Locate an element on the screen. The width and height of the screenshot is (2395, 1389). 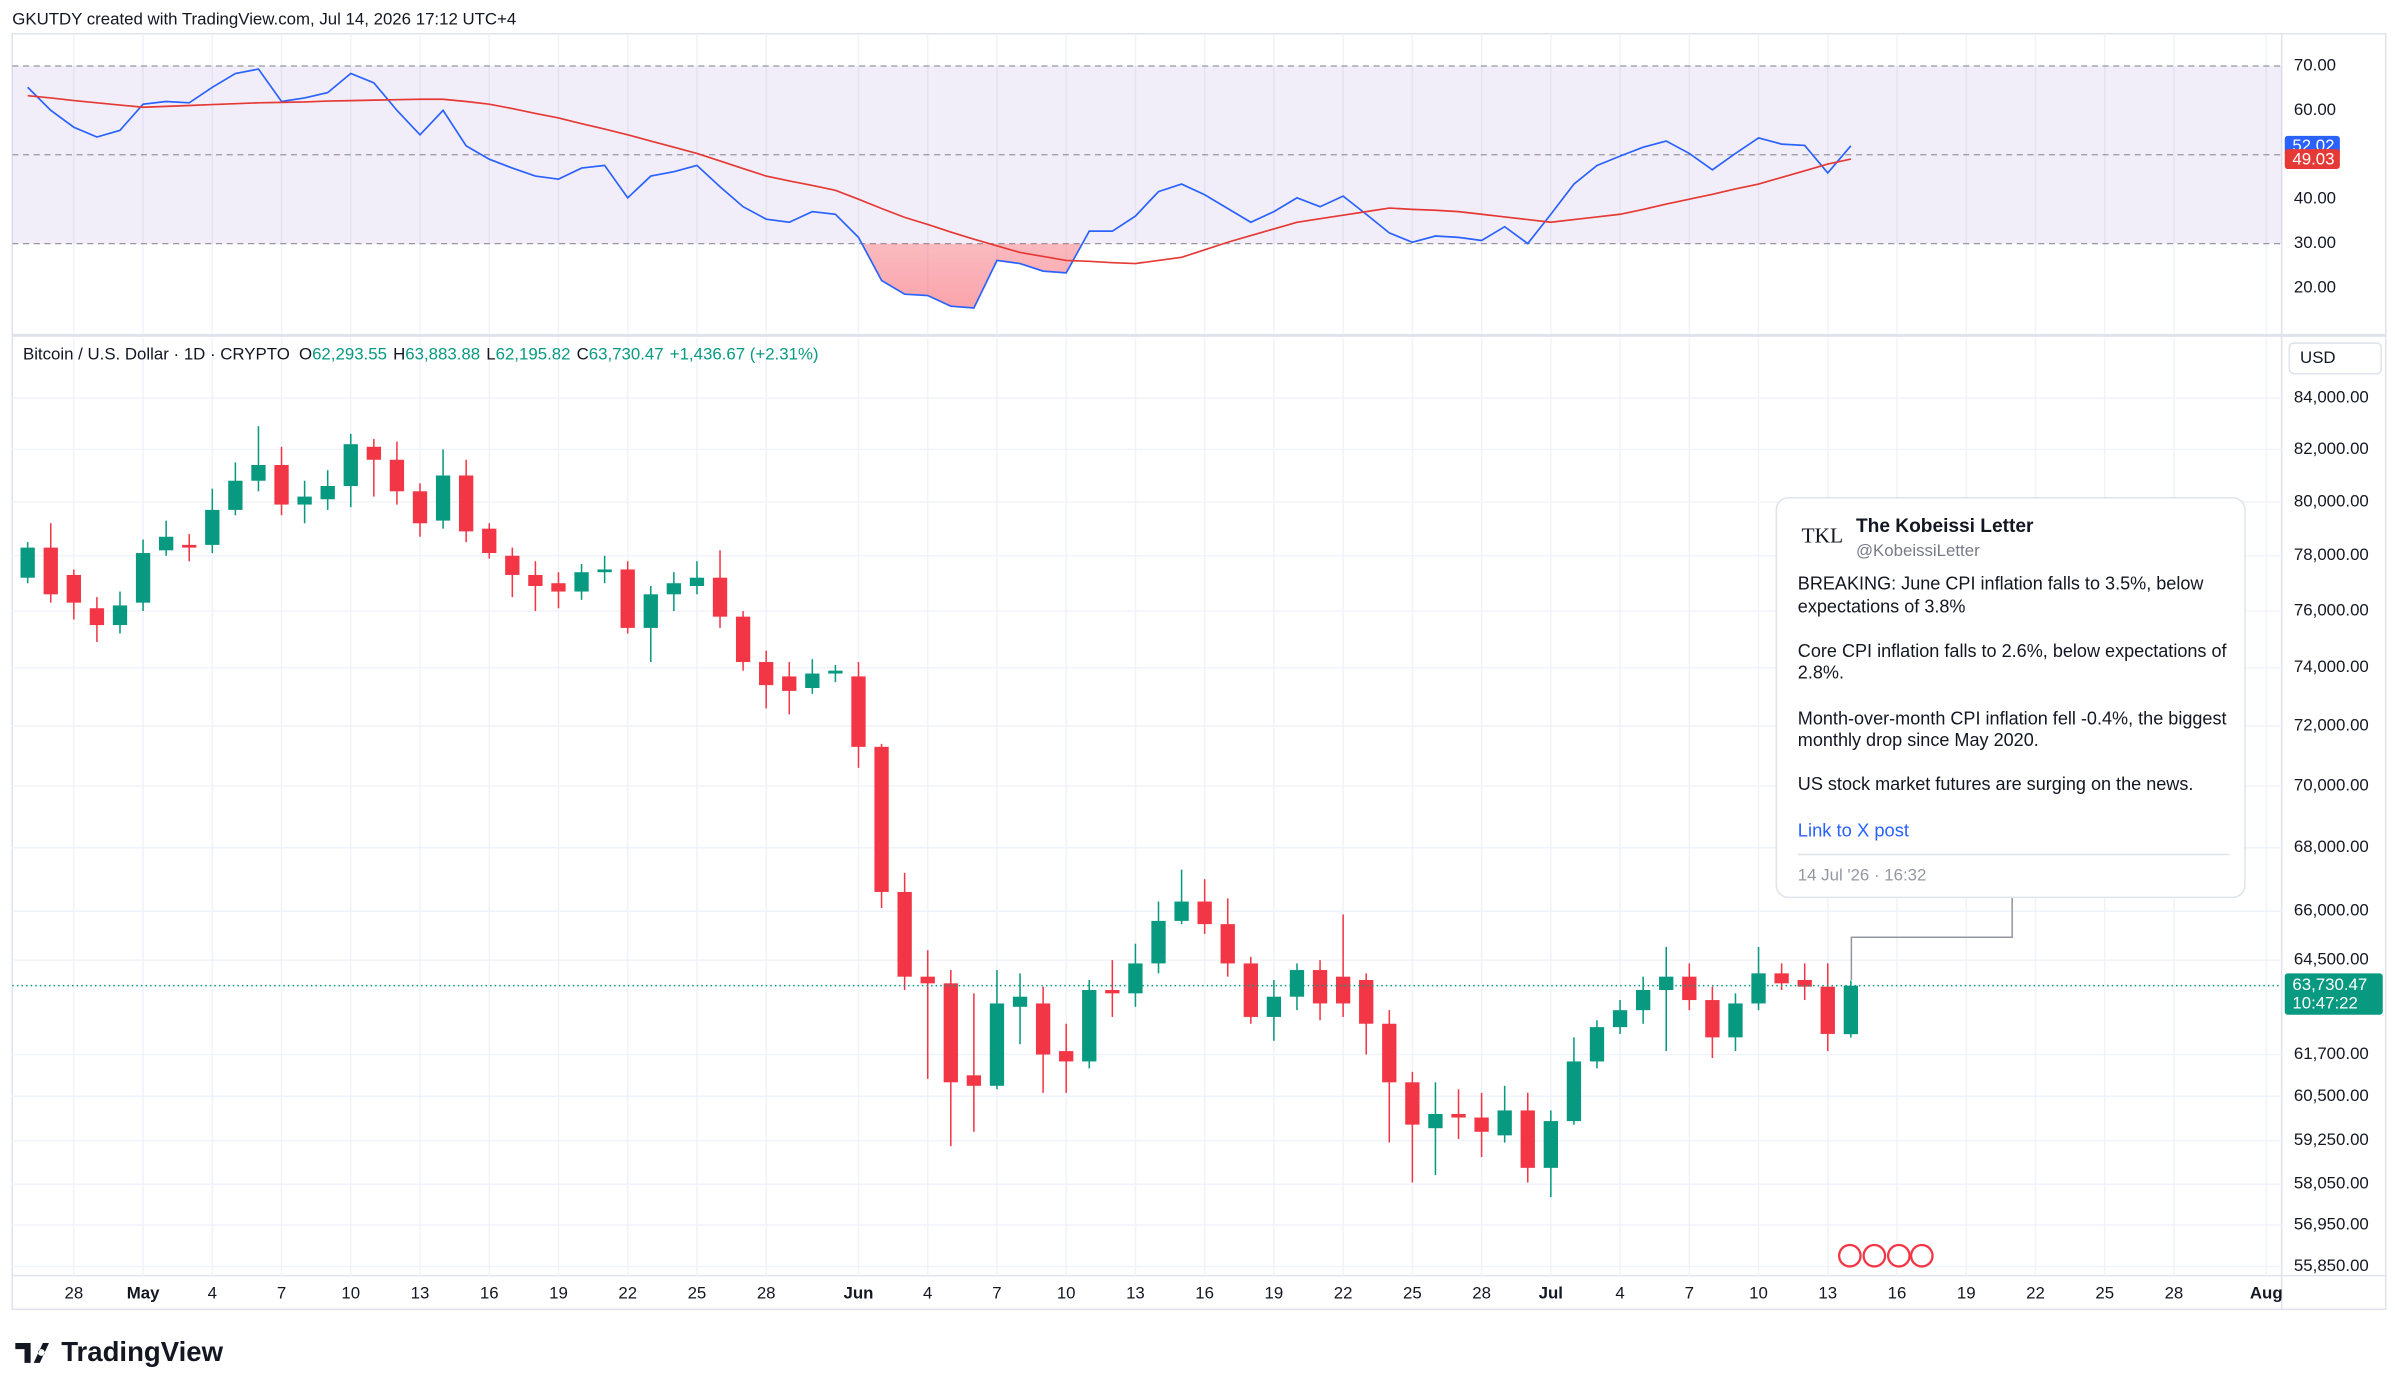
legend-key: H is located at coordinates (399, 354).